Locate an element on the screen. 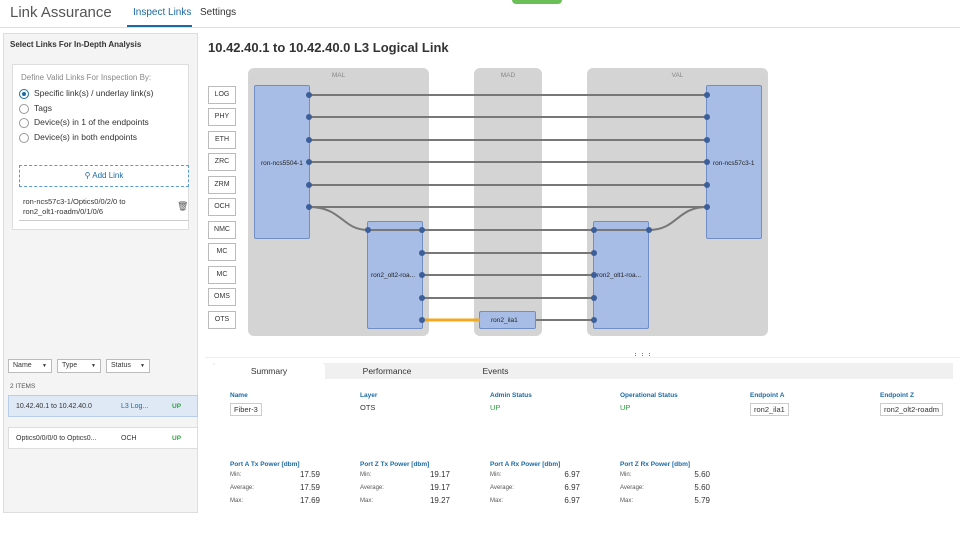 The width and height of the screenshot is (960, 540). radio-selected-icon is located at coordinates (24, 93).